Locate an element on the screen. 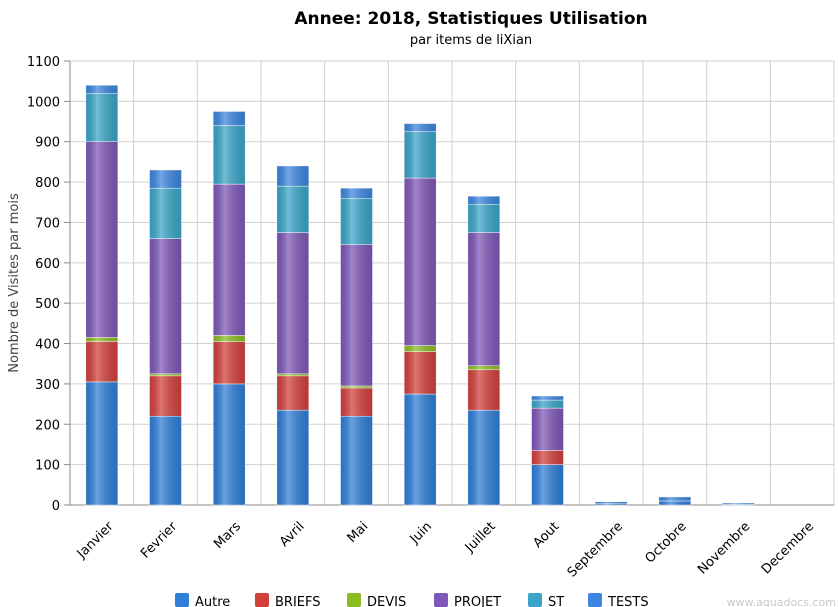 This screenshot has height=607, width=838. y-tick-label: 0 is located at coordinates (56, 506).